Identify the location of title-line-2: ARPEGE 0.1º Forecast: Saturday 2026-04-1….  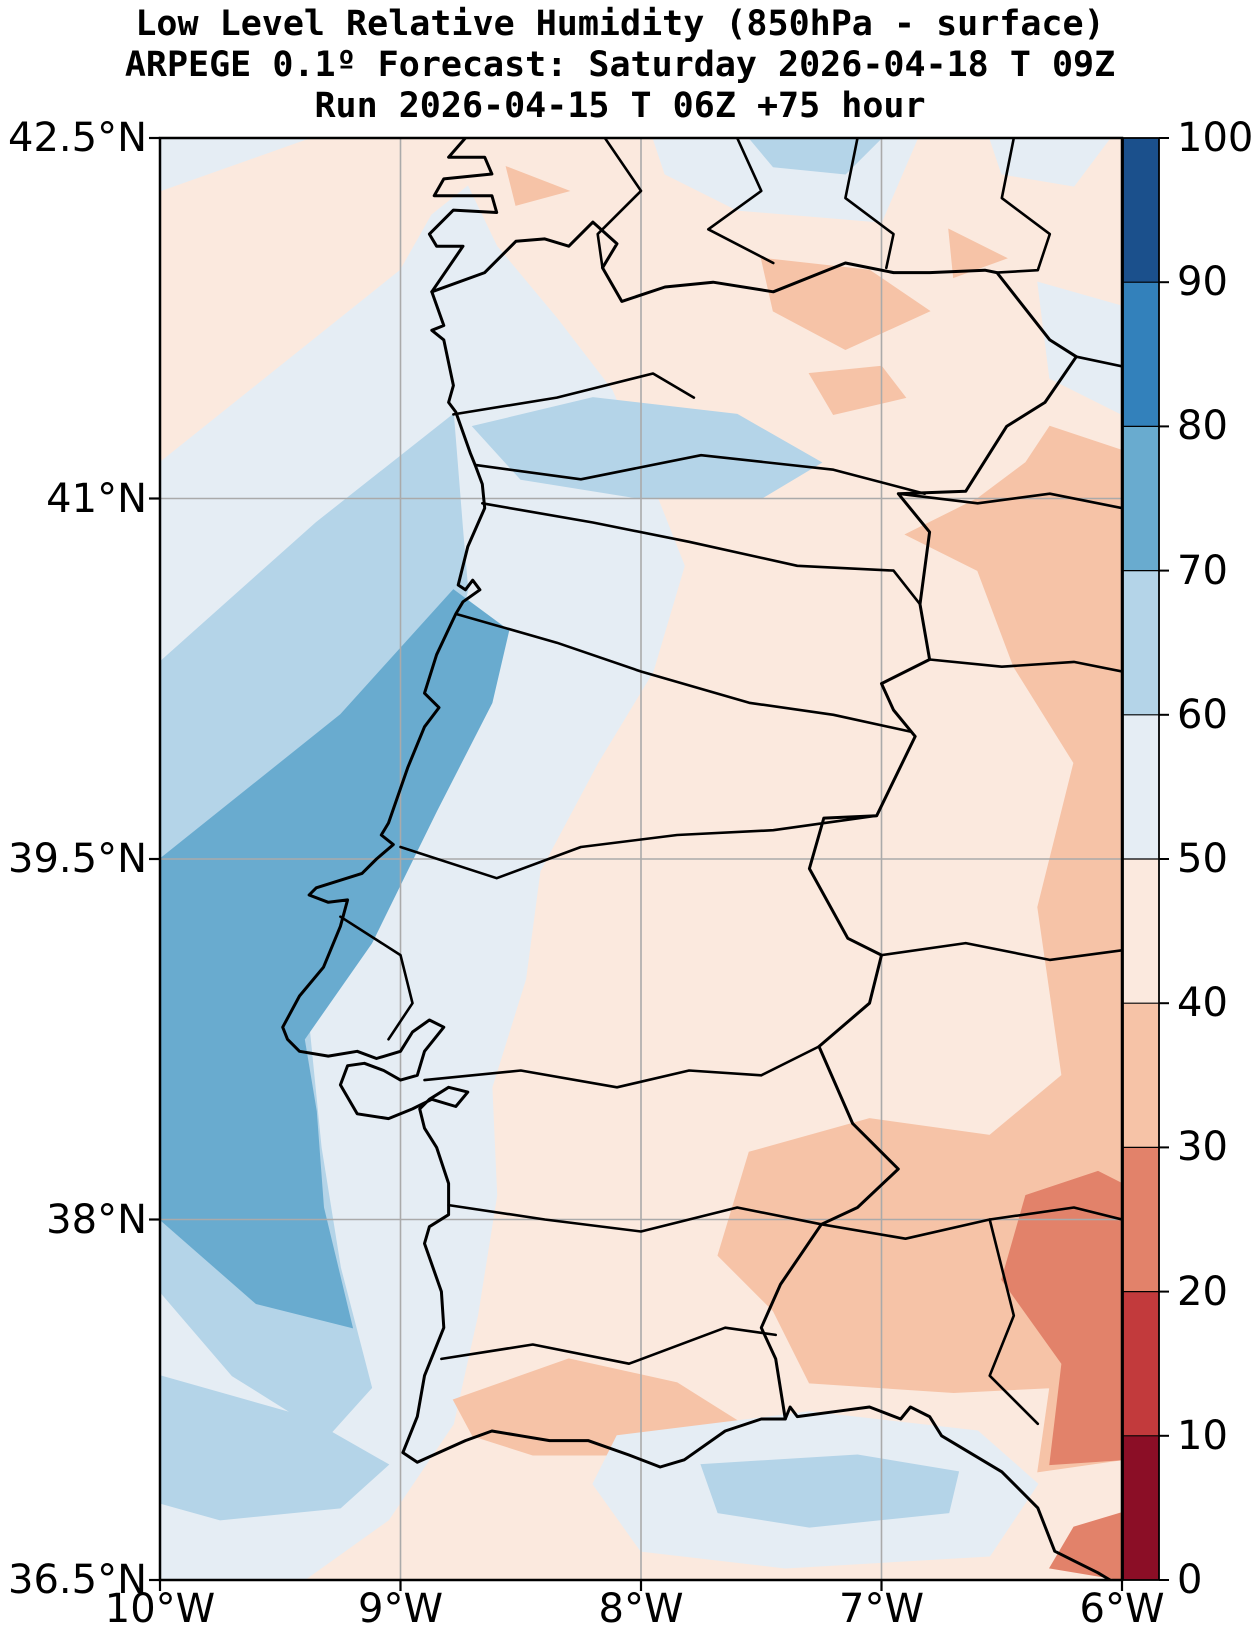
(620, 65).